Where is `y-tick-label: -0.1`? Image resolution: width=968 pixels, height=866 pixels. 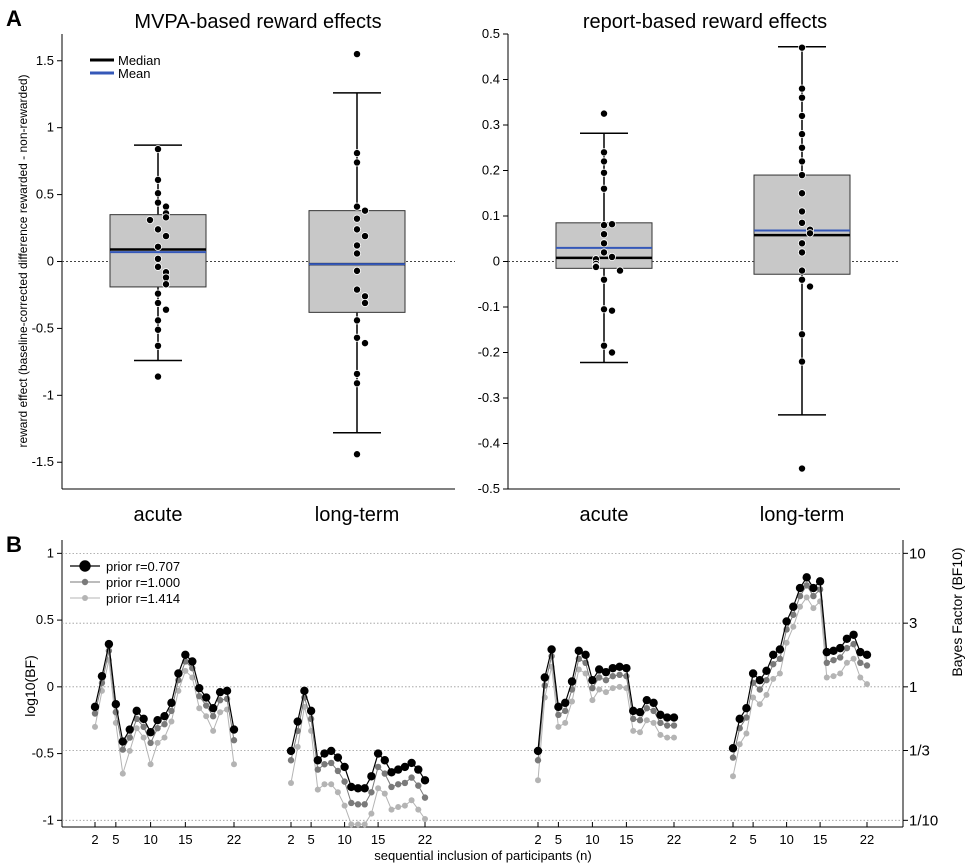 y-tick-label: -0.1 is located at coordinates (489, 306).